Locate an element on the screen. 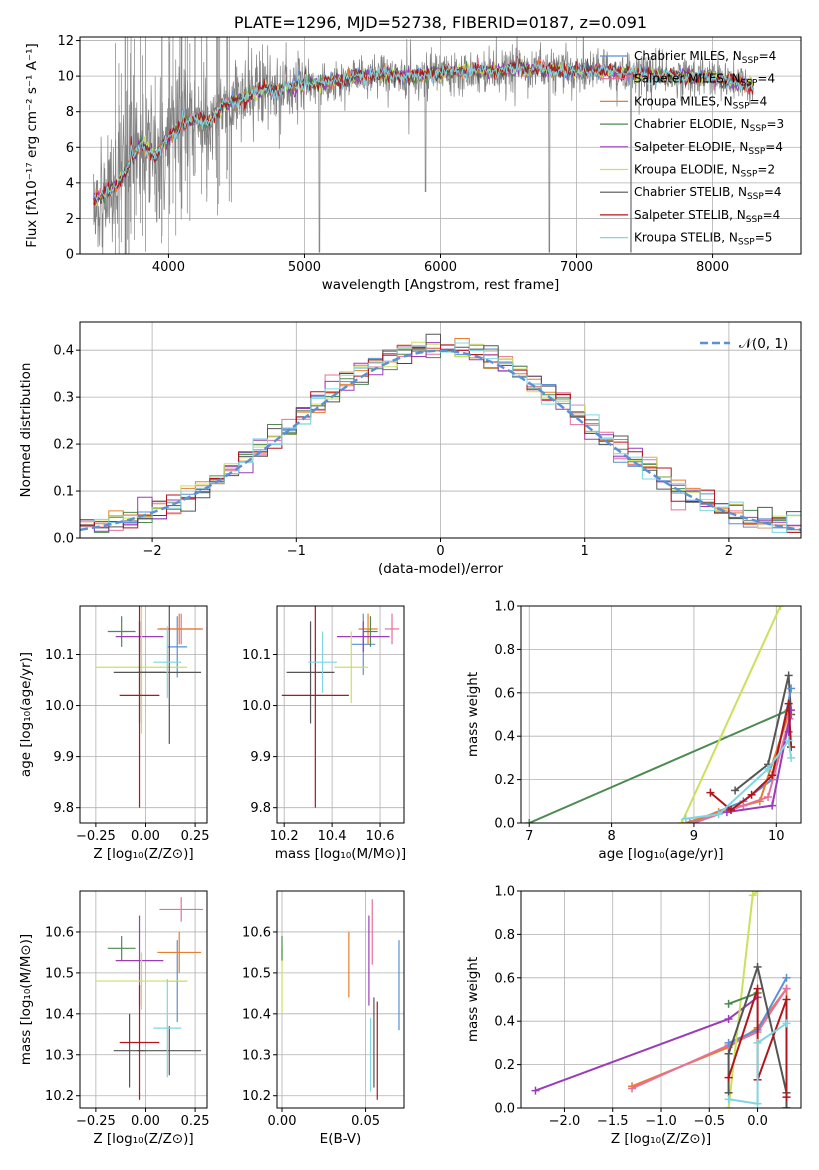 Image resolution: width=819 pixels, height=1170 pixels. x-tick-label: −1.5 is located at coordinates (613, 1121).